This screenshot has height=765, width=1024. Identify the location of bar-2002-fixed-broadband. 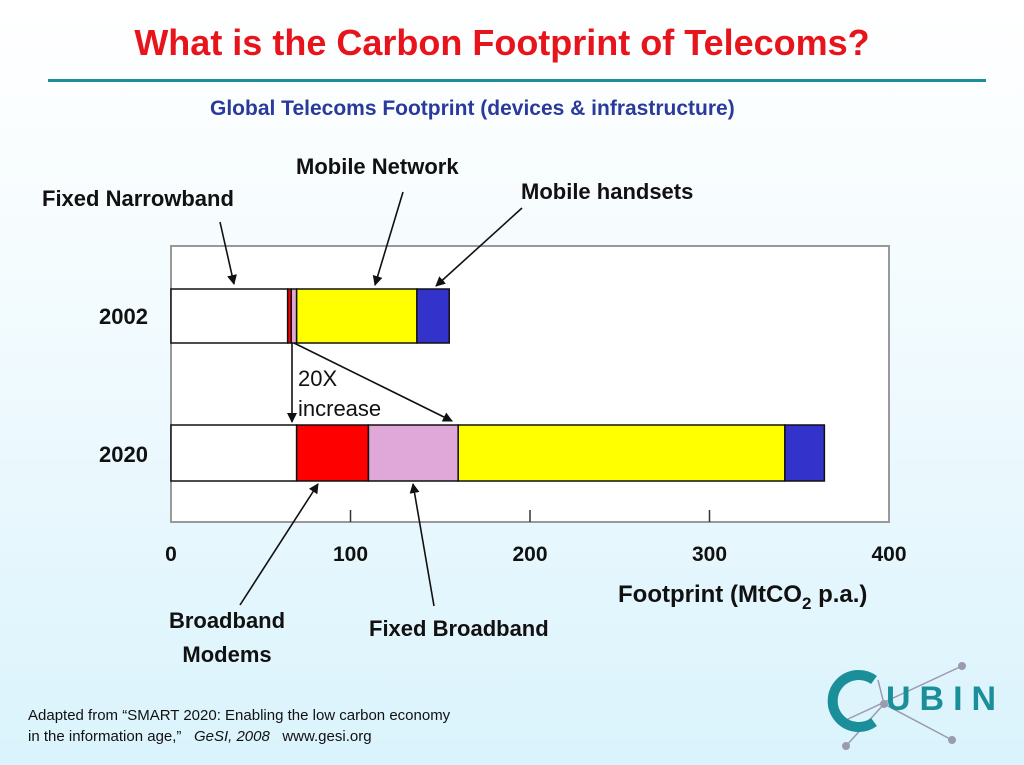
(294, 316).